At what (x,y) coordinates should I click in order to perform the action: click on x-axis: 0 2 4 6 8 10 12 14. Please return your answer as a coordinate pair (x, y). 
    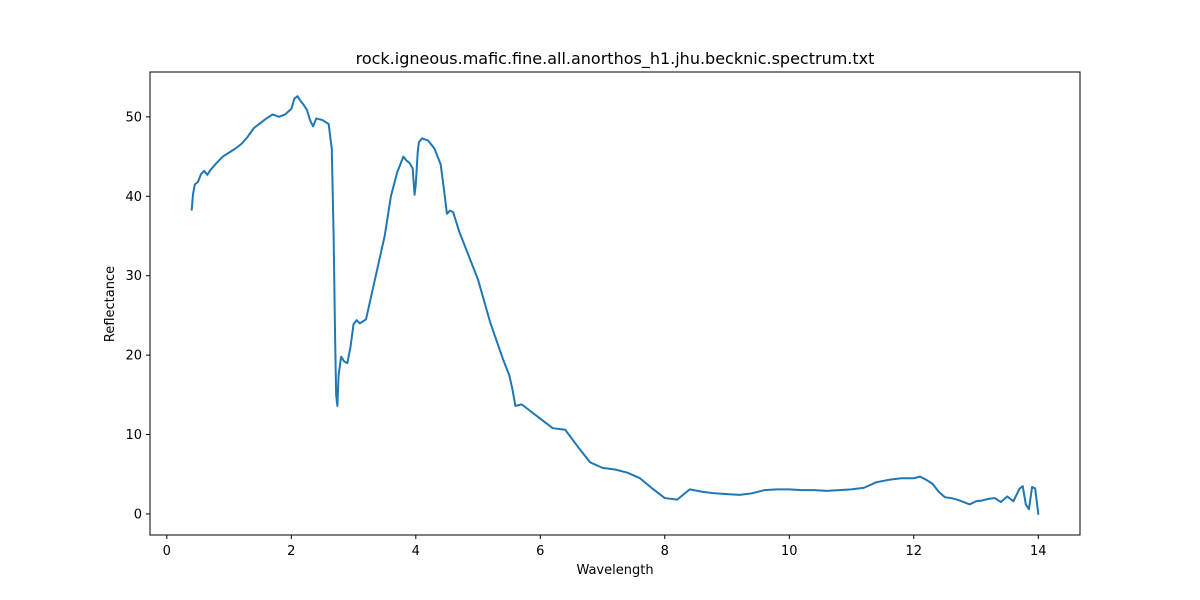
    Looking at the image, I should click on (605, 547).